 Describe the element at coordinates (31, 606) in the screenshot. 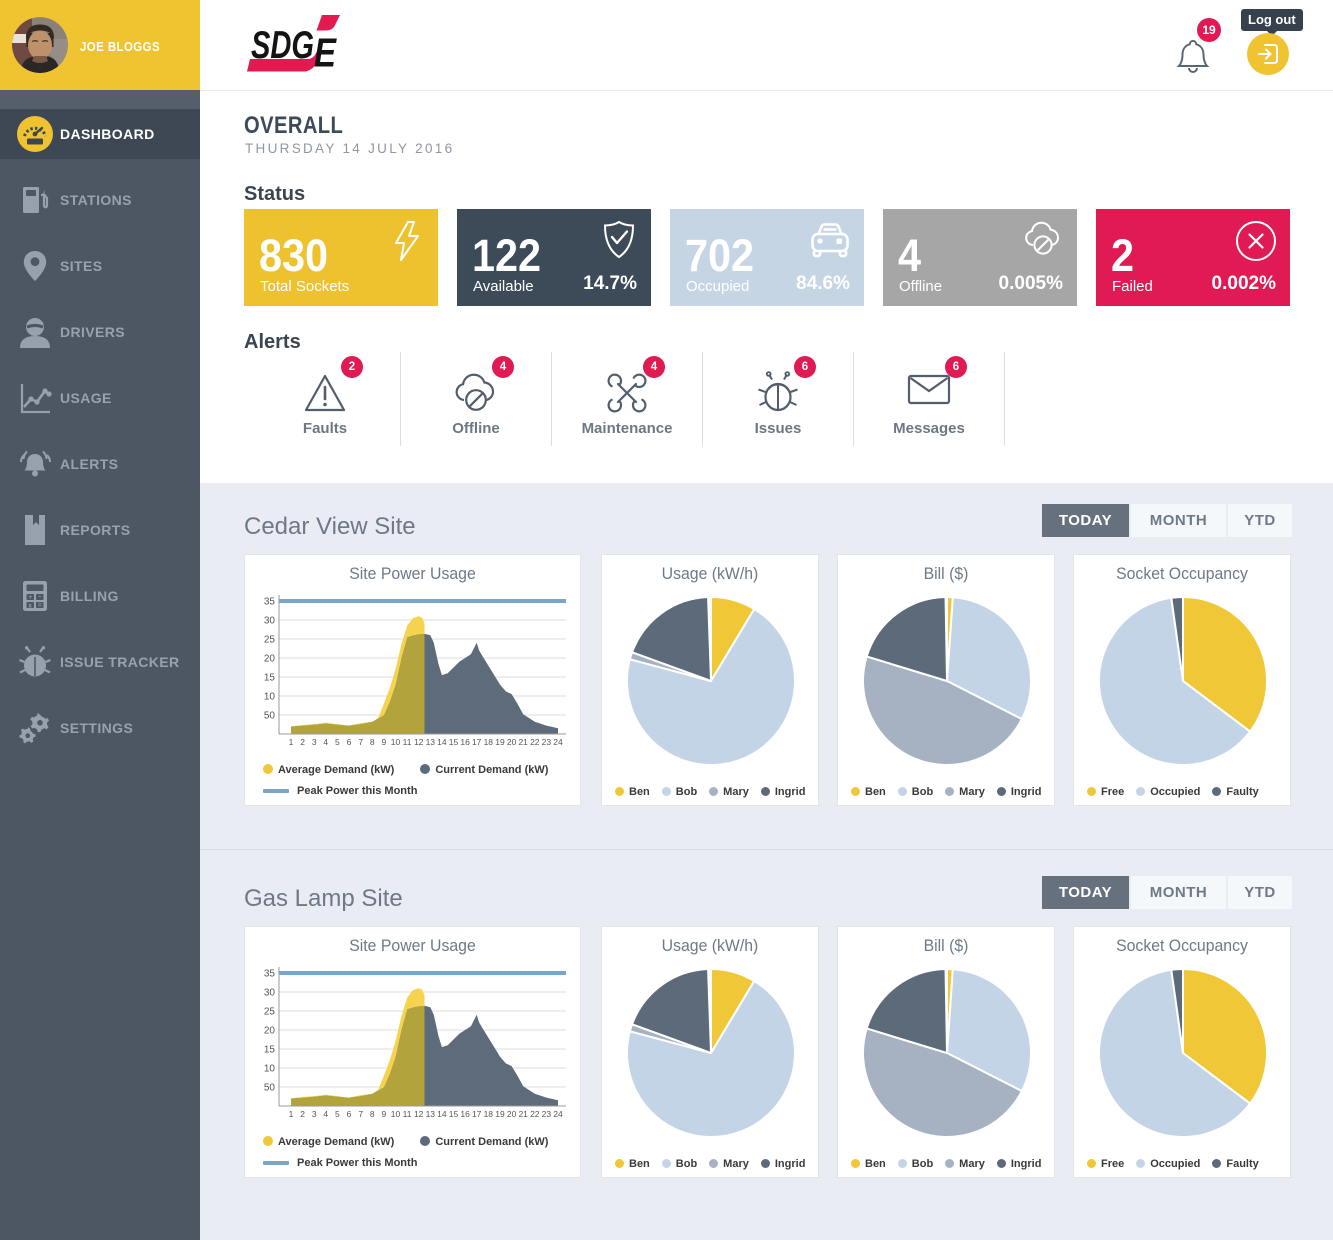

I see `svg-text: x` at that location.